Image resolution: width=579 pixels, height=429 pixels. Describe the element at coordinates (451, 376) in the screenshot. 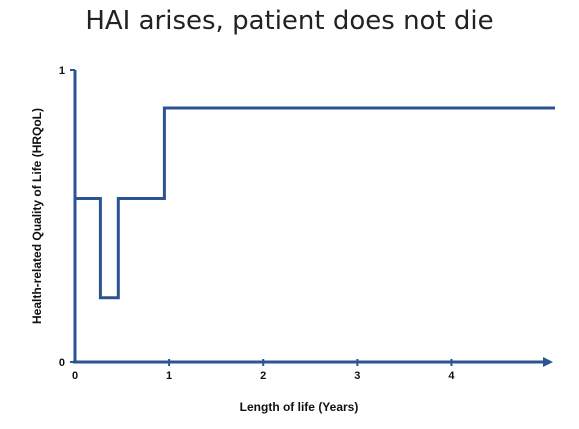

I see `x-tick-label-4: 4` at that location.